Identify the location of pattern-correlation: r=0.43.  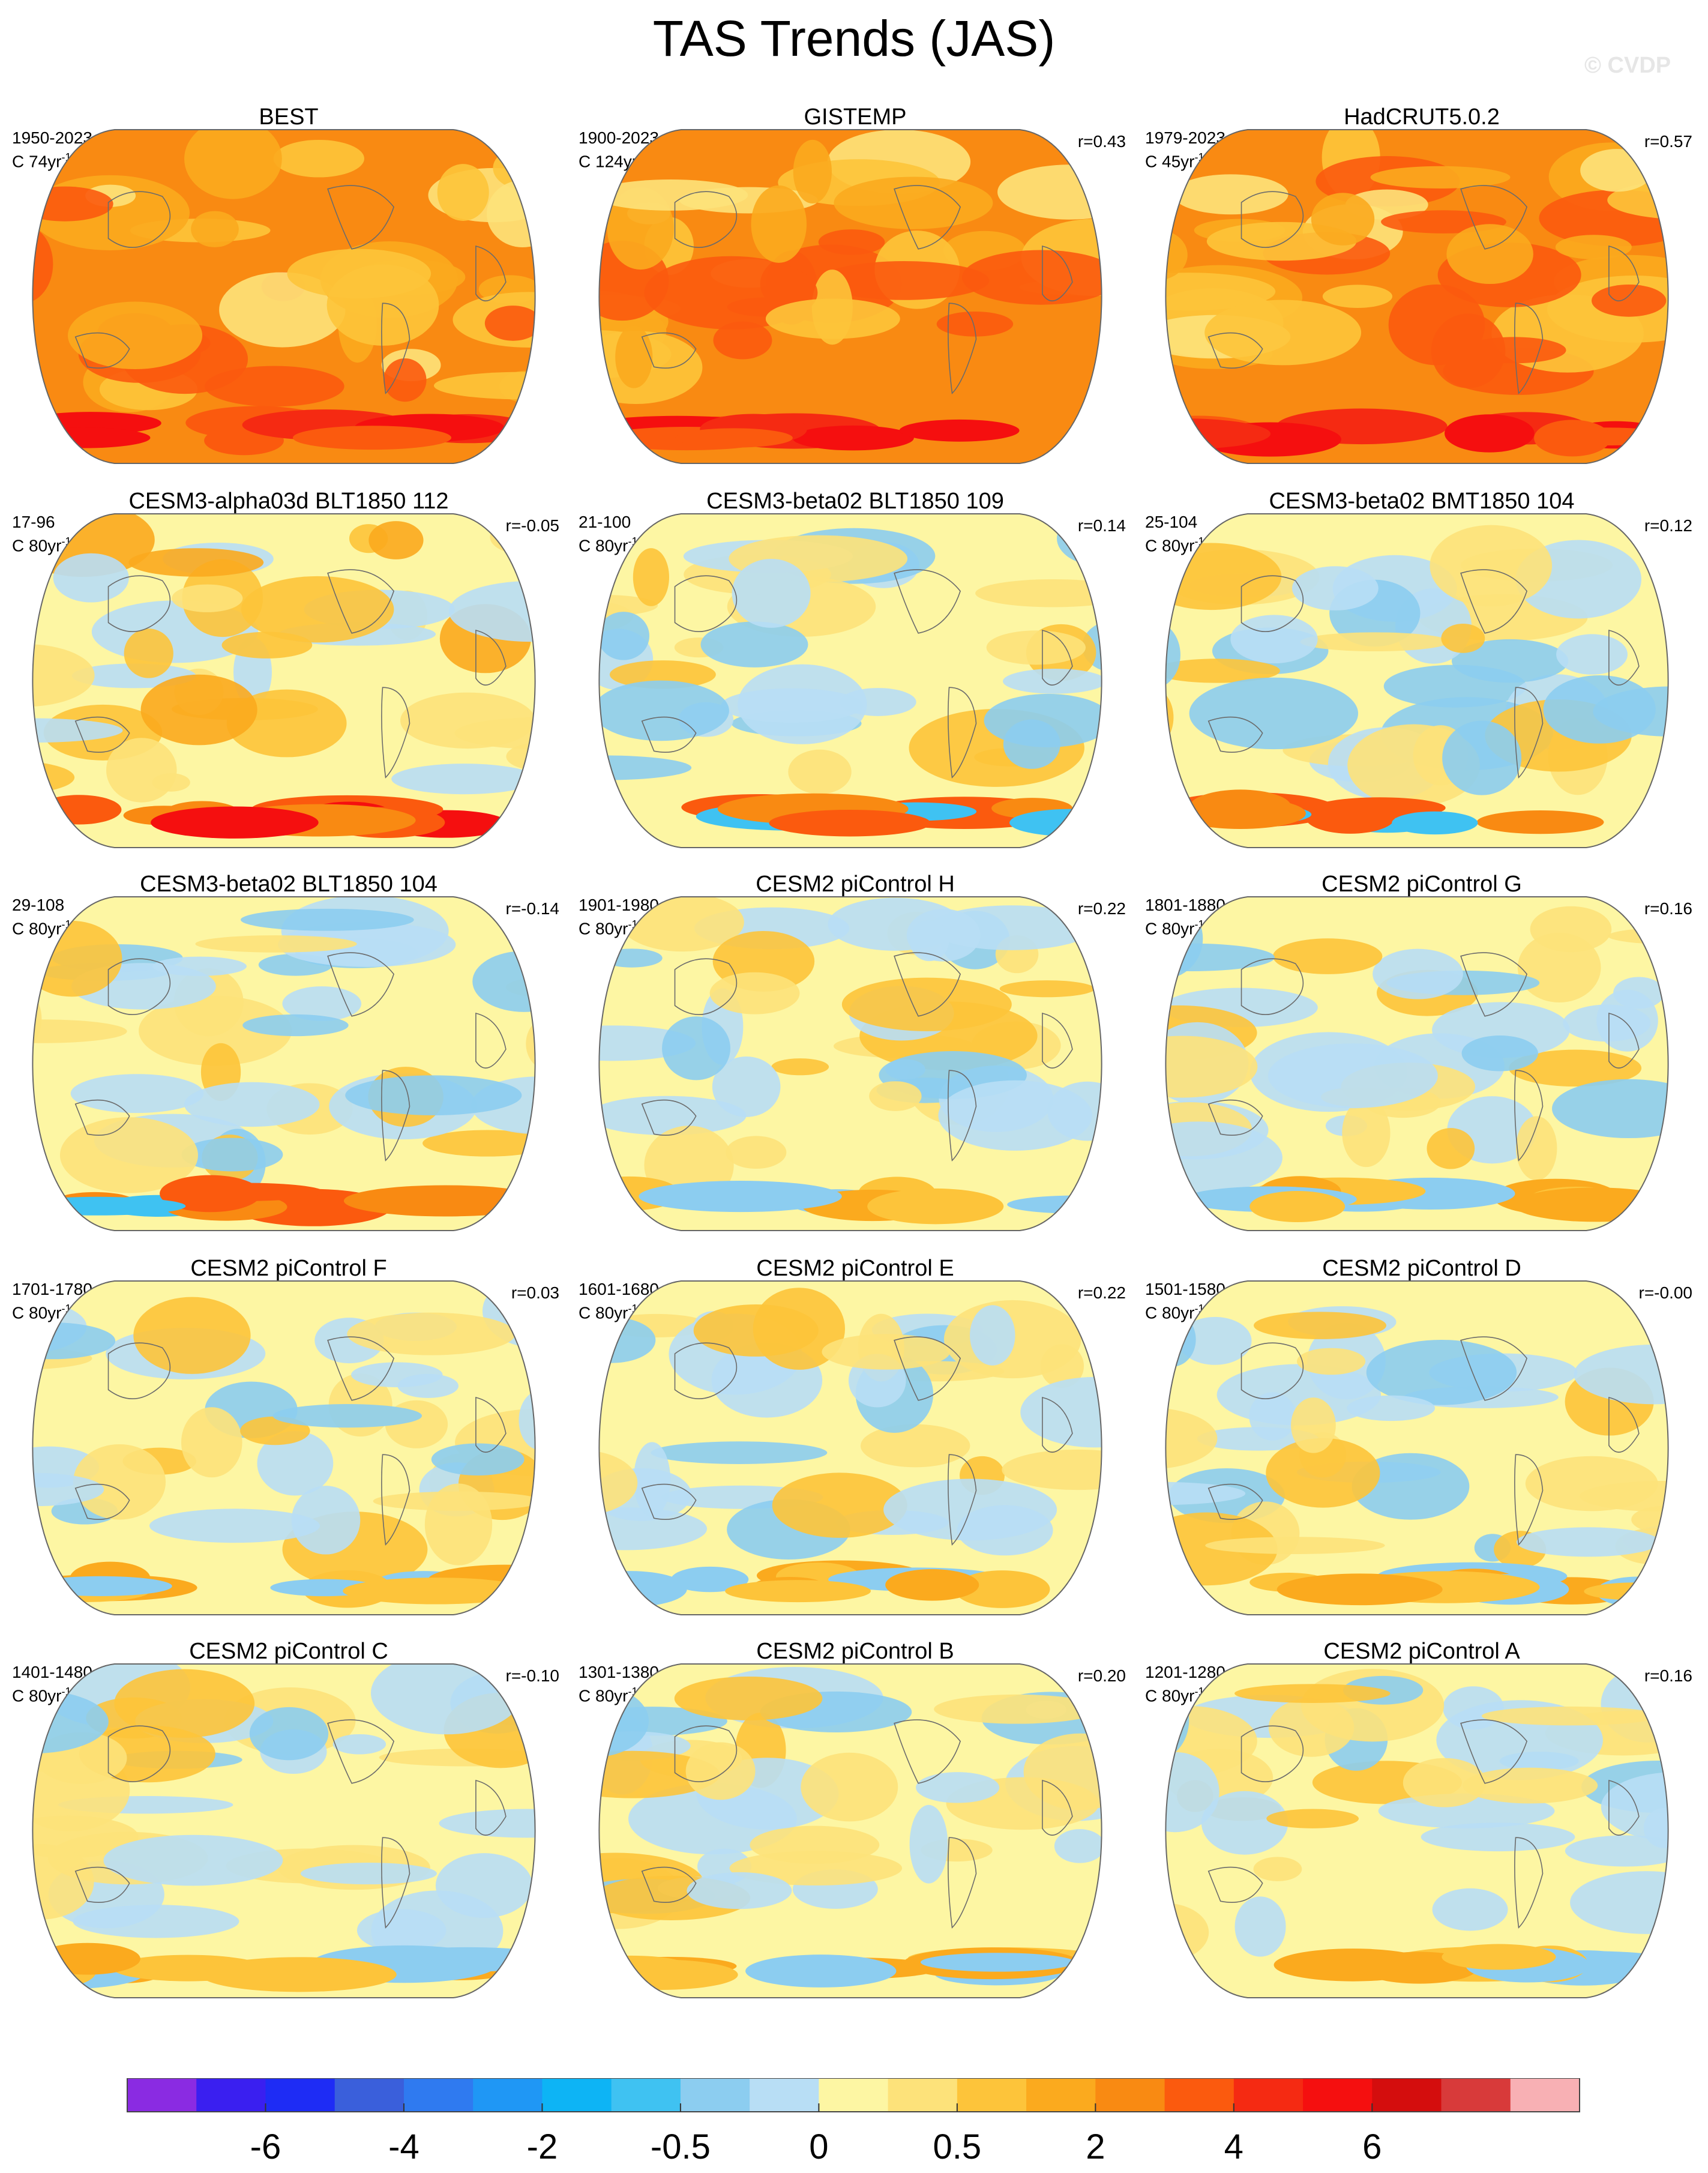
(1101, 142).